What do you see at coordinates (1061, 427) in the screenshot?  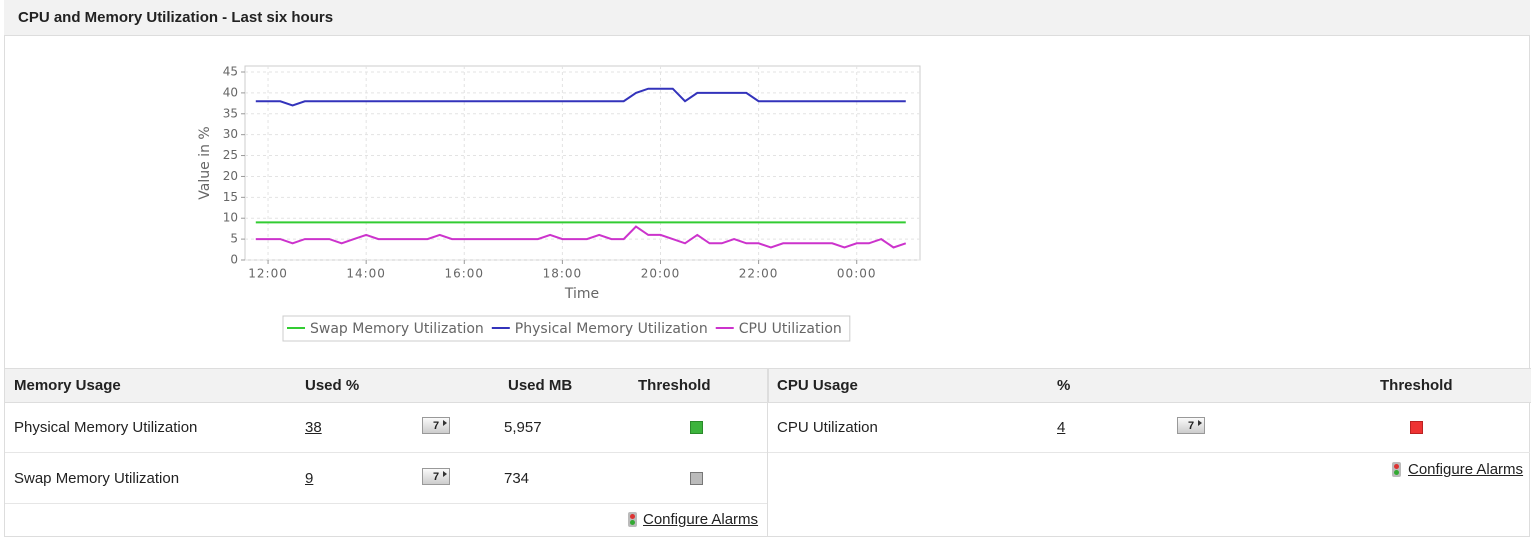 I see `percent-link: 4` at bounding box center [1061, 427].